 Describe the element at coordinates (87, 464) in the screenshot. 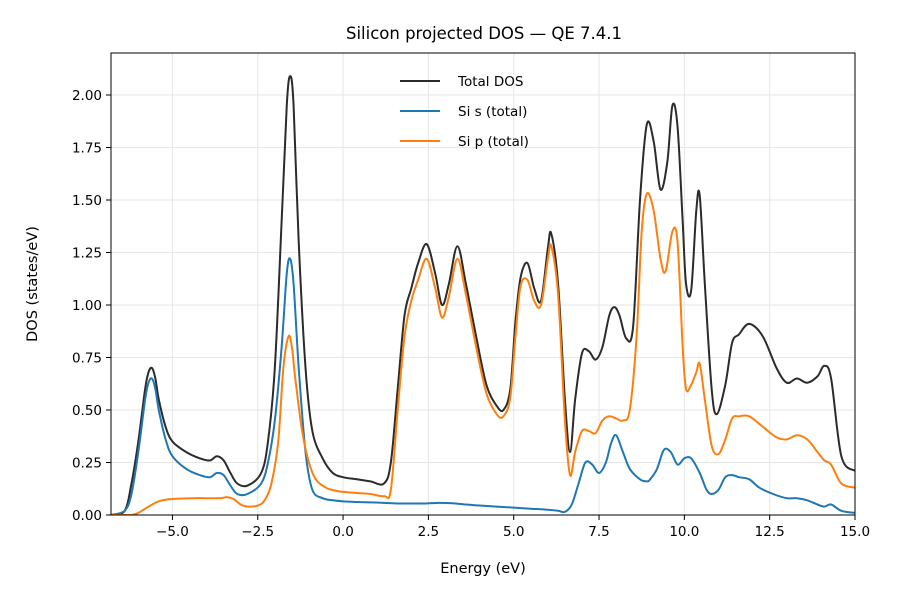

I see `y-tick-label: 0.25` at that location.